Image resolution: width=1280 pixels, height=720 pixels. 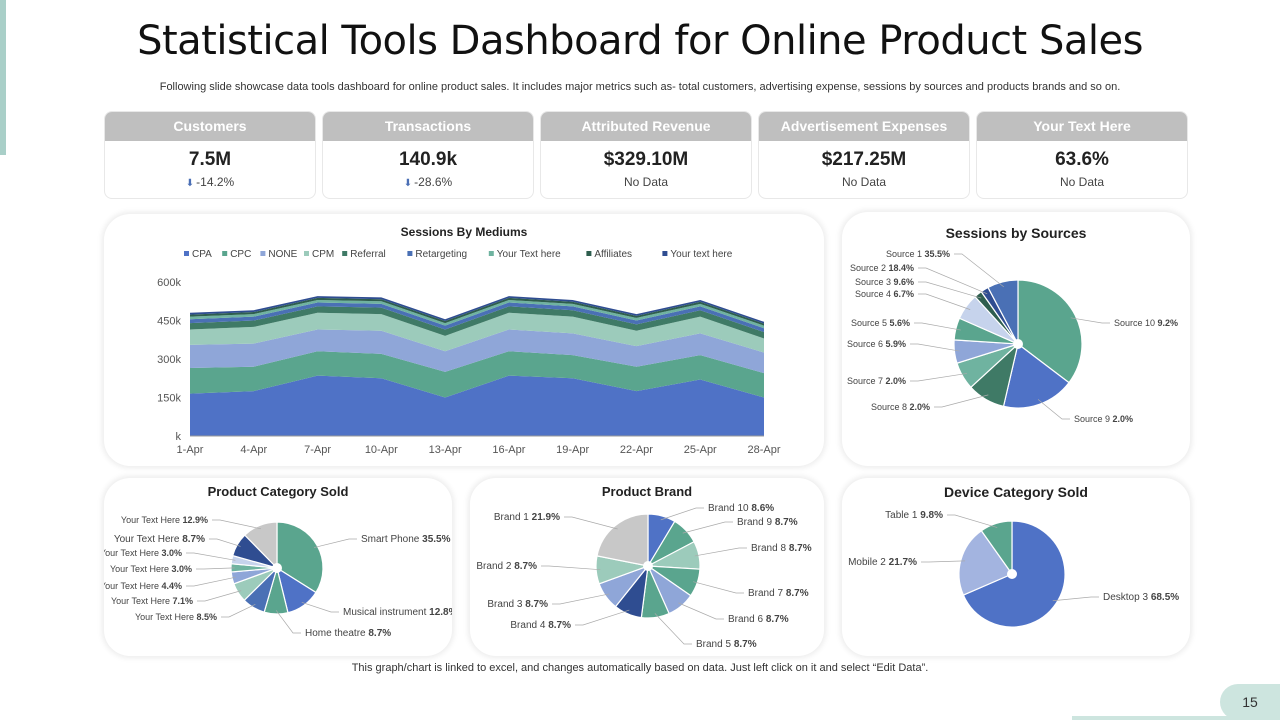 I want to click on kpi-label: Customers, so click(x=210, y=126).